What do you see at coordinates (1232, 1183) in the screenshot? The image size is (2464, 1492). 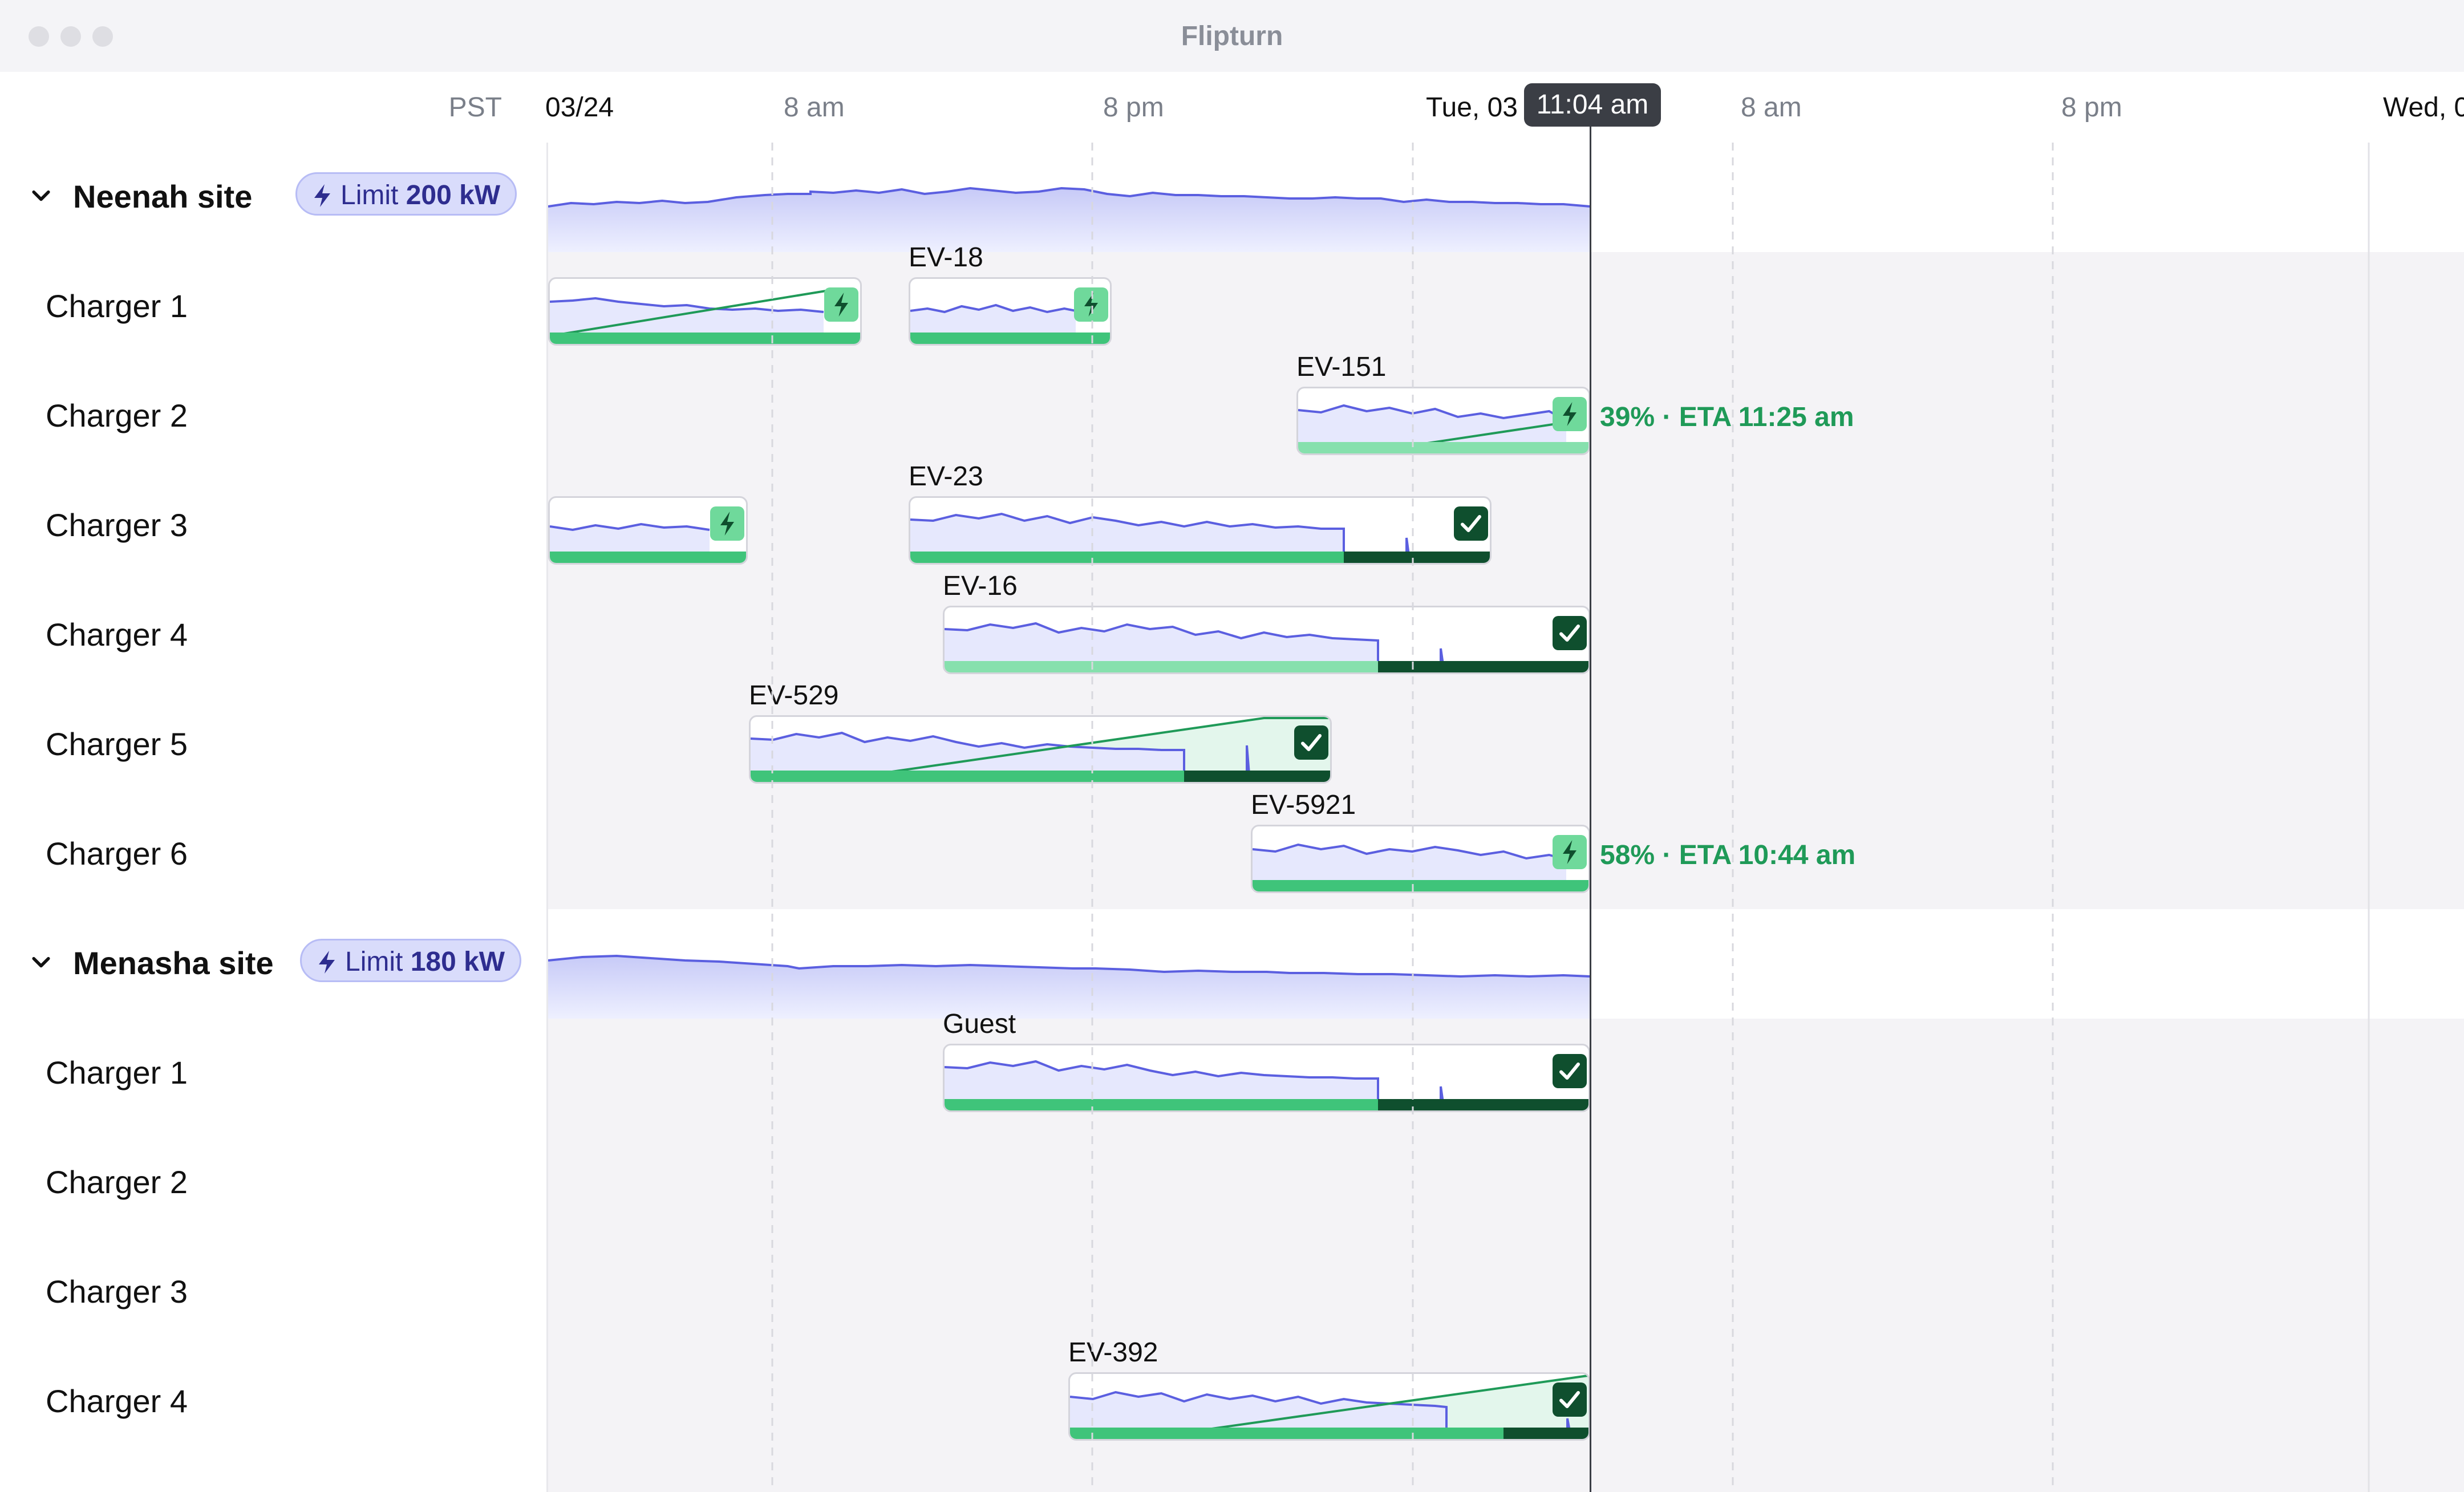 I see `charger-row: Charger 2` at bounding box center [1232, 1183].